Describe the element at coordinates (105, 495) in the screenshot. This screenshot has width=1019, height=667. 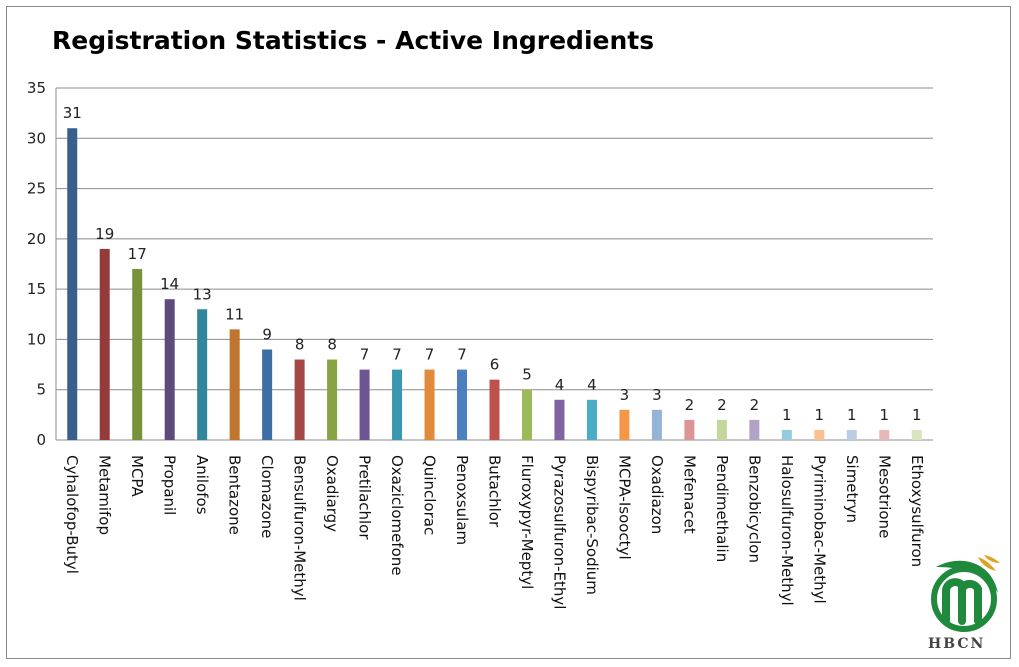
I see `x-tick-label: Metamifop` at that location.